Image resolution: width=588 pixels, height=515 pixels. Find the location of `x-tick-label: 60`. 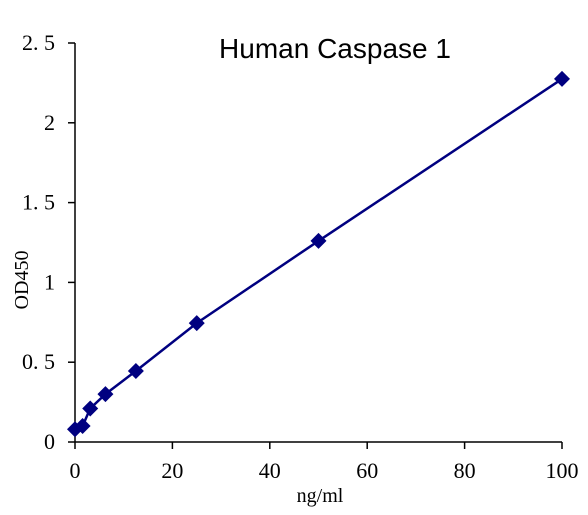

x-tick-label: 60 is located at coordinates (367, 470).